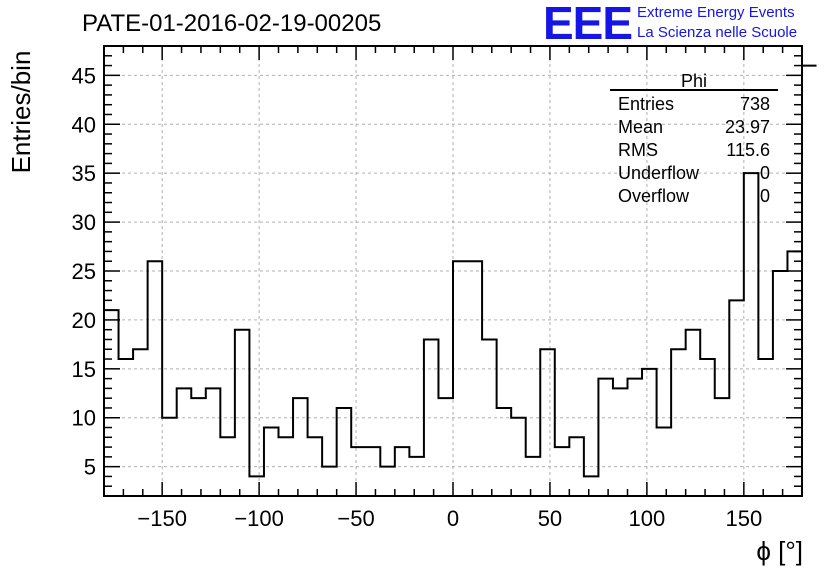 The image size is (836, 572). Describe the element at coordinates (84, 418) in the screenshot. I see `y-tick-label: 10` at that location.